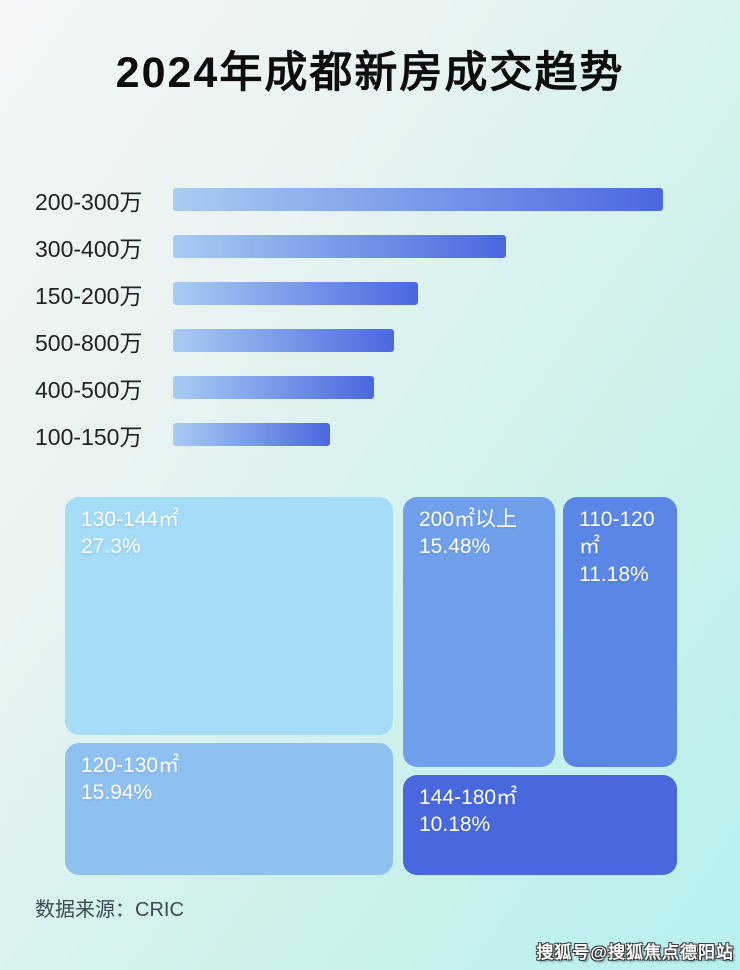  What do you see at coordinates (89, 295) in the screenshot?
I see `bar-category-label: 150-200万` at bounding box center [89, 295].